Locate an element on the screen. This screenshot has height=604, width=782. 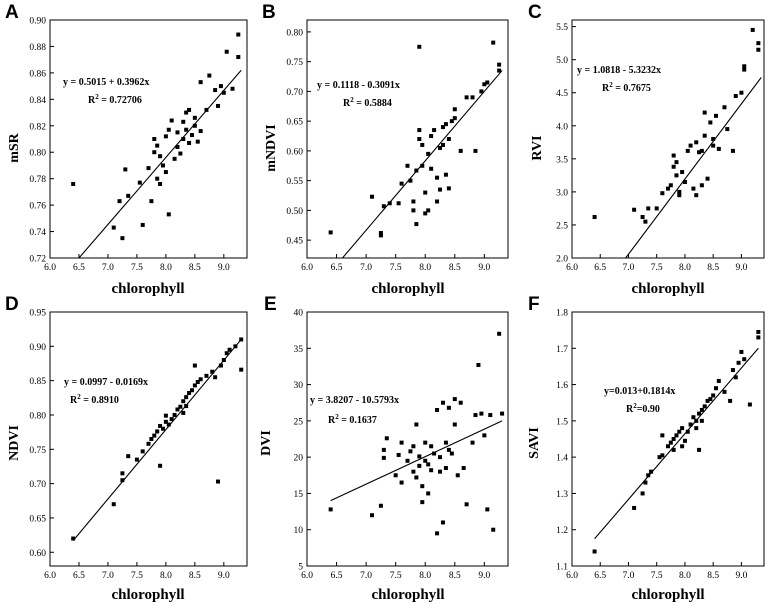
y-axis-label: mSR is located at coordinates (14, 147).